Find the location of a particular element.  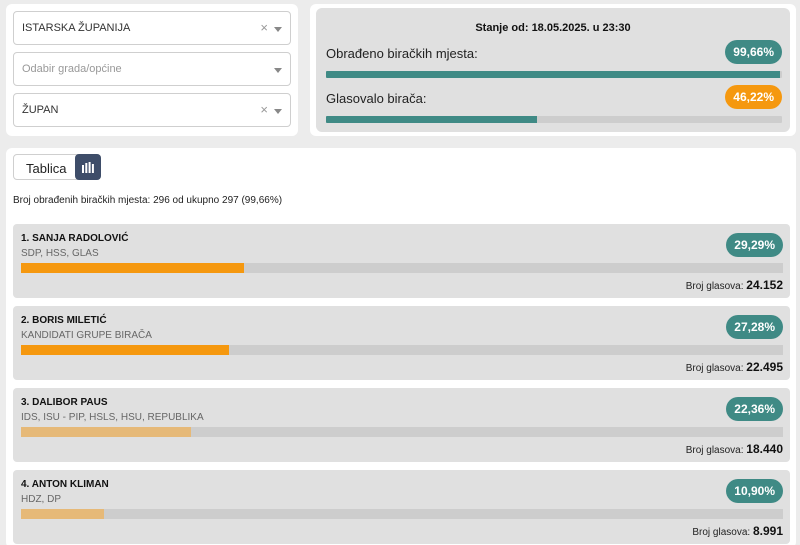

votes-count: 22.495 is located at coordinates (764, 367).